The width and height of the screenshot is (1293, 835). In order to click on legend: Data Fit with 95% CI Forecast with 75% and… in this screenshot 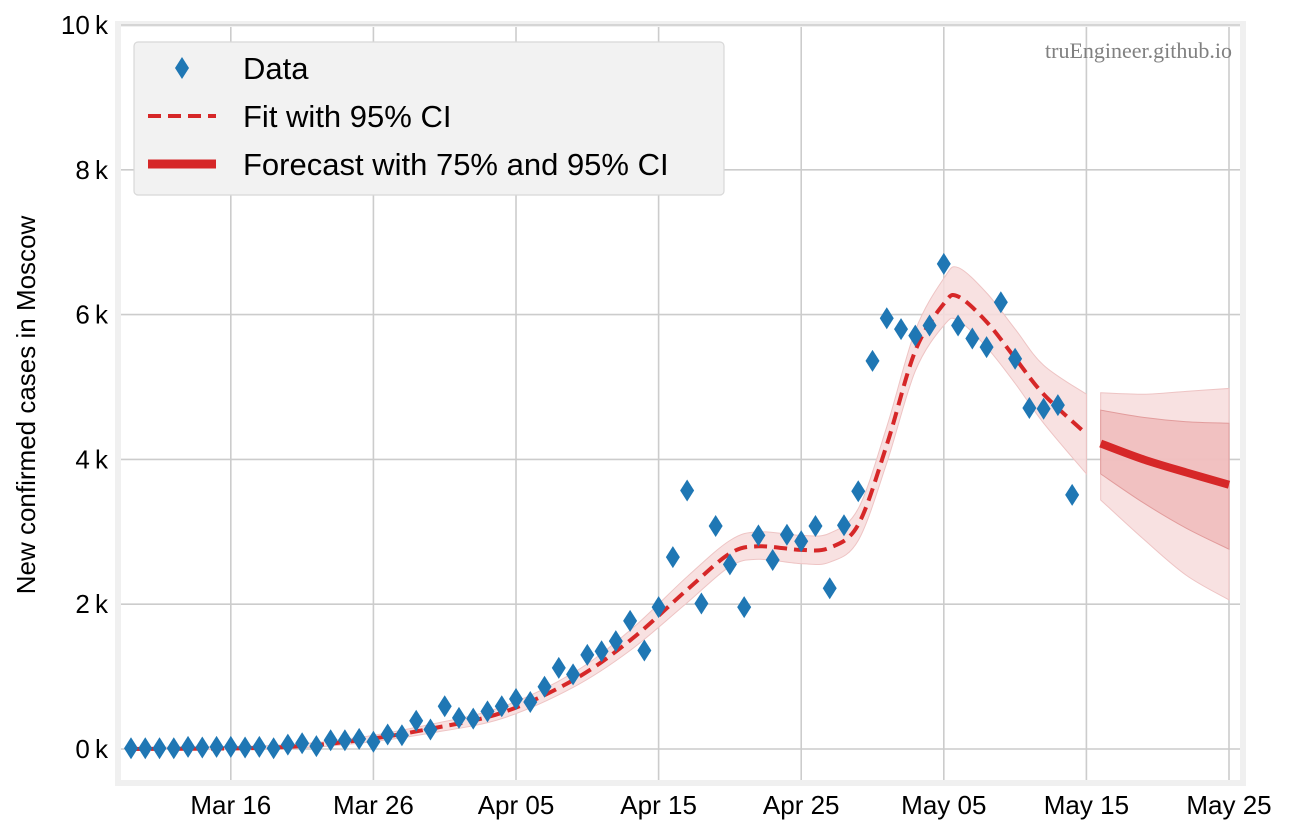, I will do `click(429, 118)`.